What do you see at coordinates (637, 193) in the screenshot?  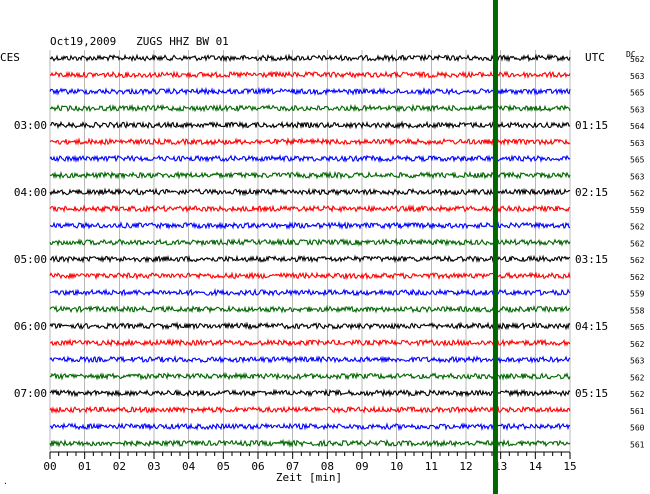 I see `dc-value-8: 562` at bounding box center [637, 193].